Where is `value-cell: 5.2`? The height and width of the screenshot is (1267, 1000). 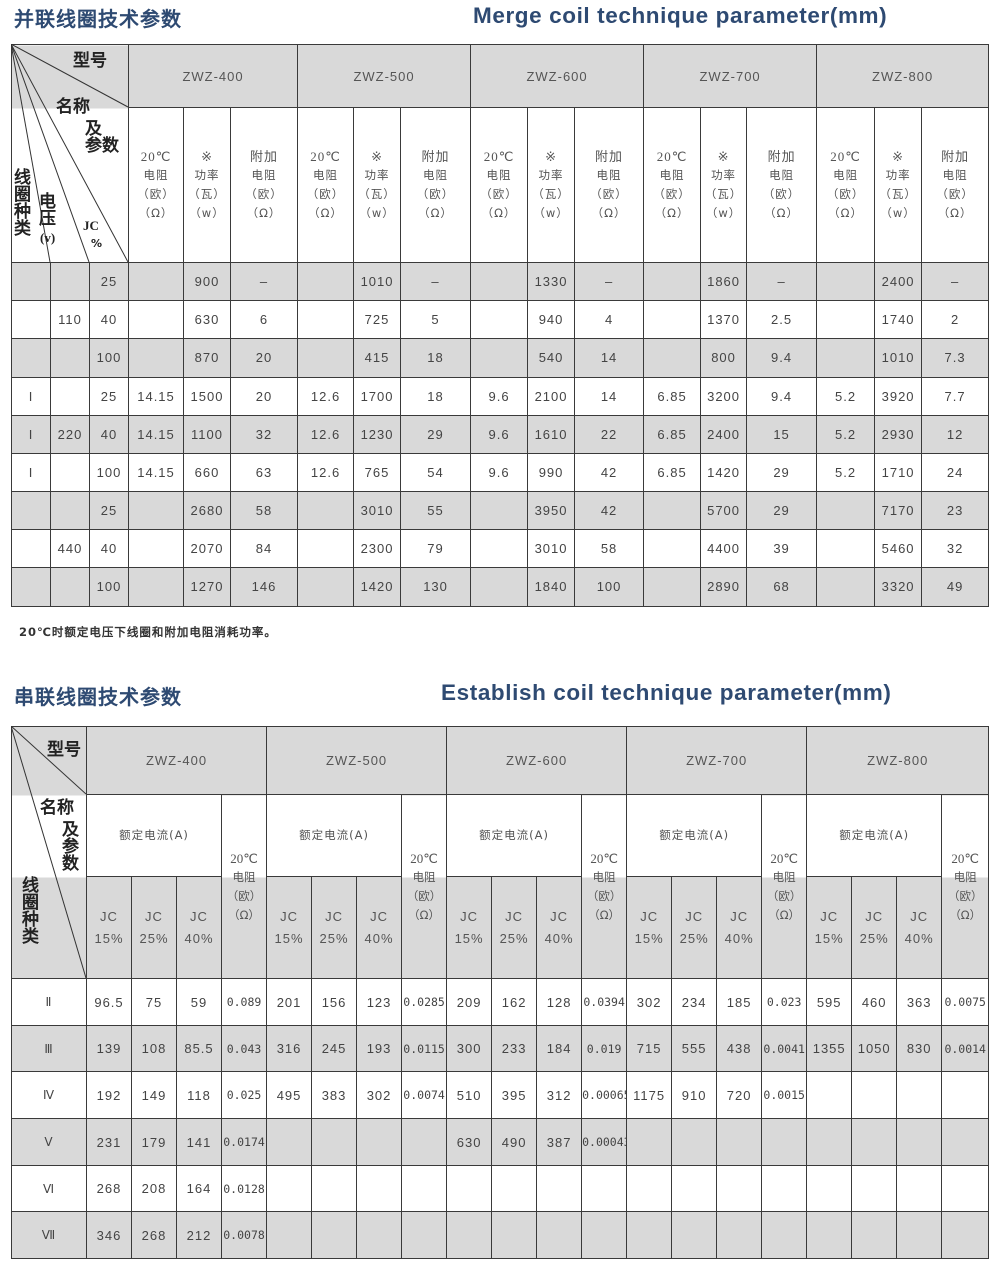
value-cell: 5.2 is located at coordinates (846, 472).